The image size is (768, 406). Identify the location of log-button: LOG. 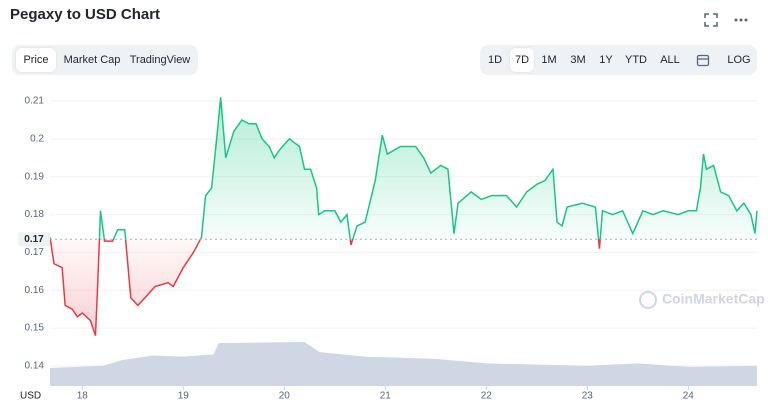
(739, 60).